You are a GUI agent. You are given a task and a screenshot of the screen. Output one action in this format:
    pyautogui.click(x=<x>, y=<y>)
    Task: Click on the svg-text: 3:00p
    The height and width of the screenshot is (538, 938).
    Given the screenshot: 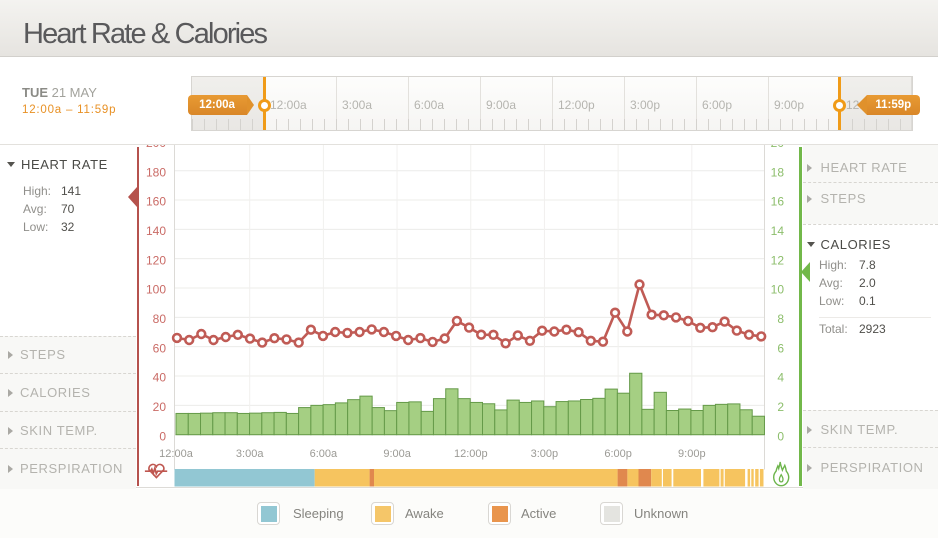 What is the action you would take?
    pyautogui.click(x=545, y=454)
    